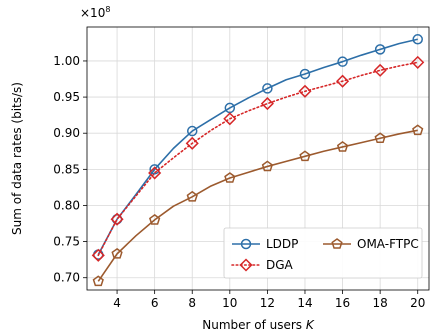  I want to click on y-tick-label: 1.00, so click(66, 61).